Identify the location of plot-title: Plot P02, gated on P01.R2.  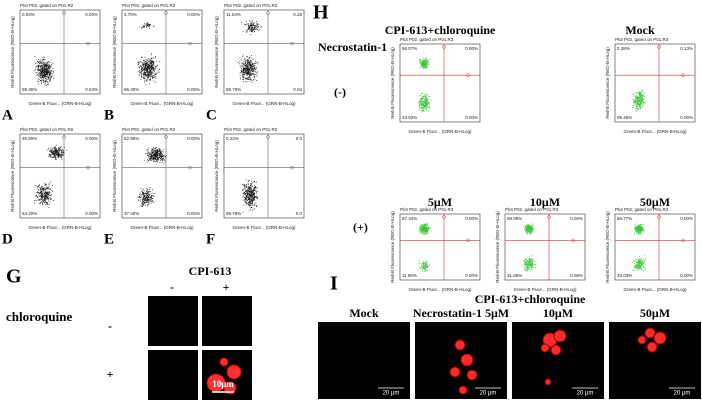
(149, 129).